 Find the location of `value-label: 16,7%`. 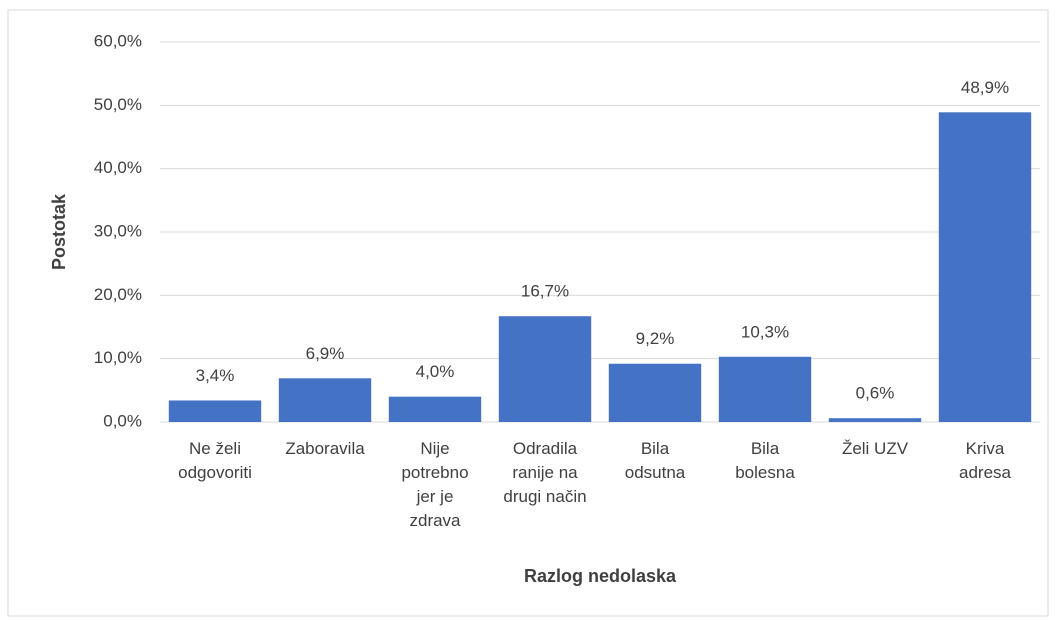

value-label: 16,7% is located at coordinates (545, 291).